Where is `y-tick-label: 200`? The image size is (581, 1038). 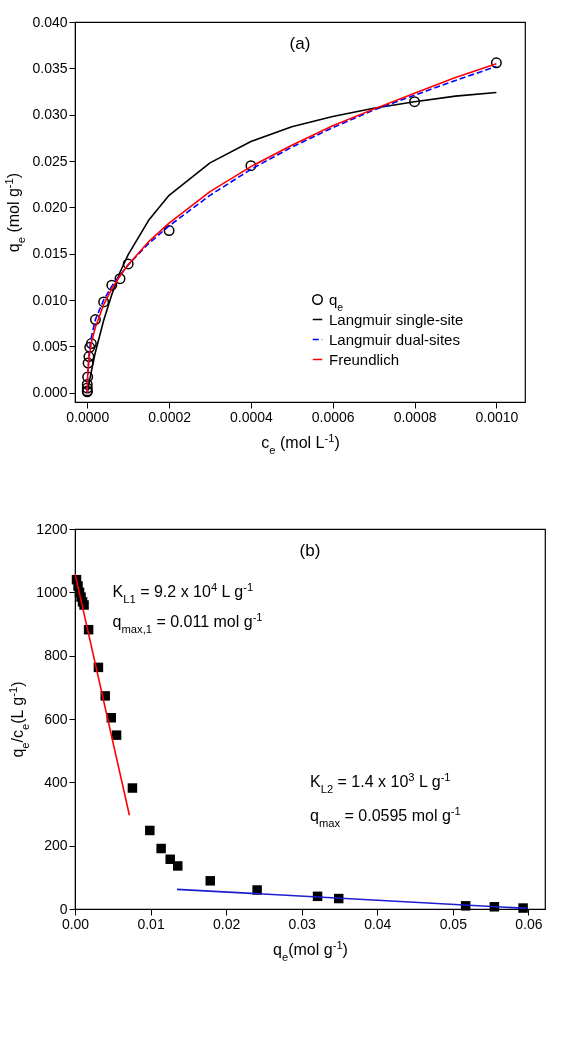 y-tick-label: 200 is located at coordinates (56, 845).